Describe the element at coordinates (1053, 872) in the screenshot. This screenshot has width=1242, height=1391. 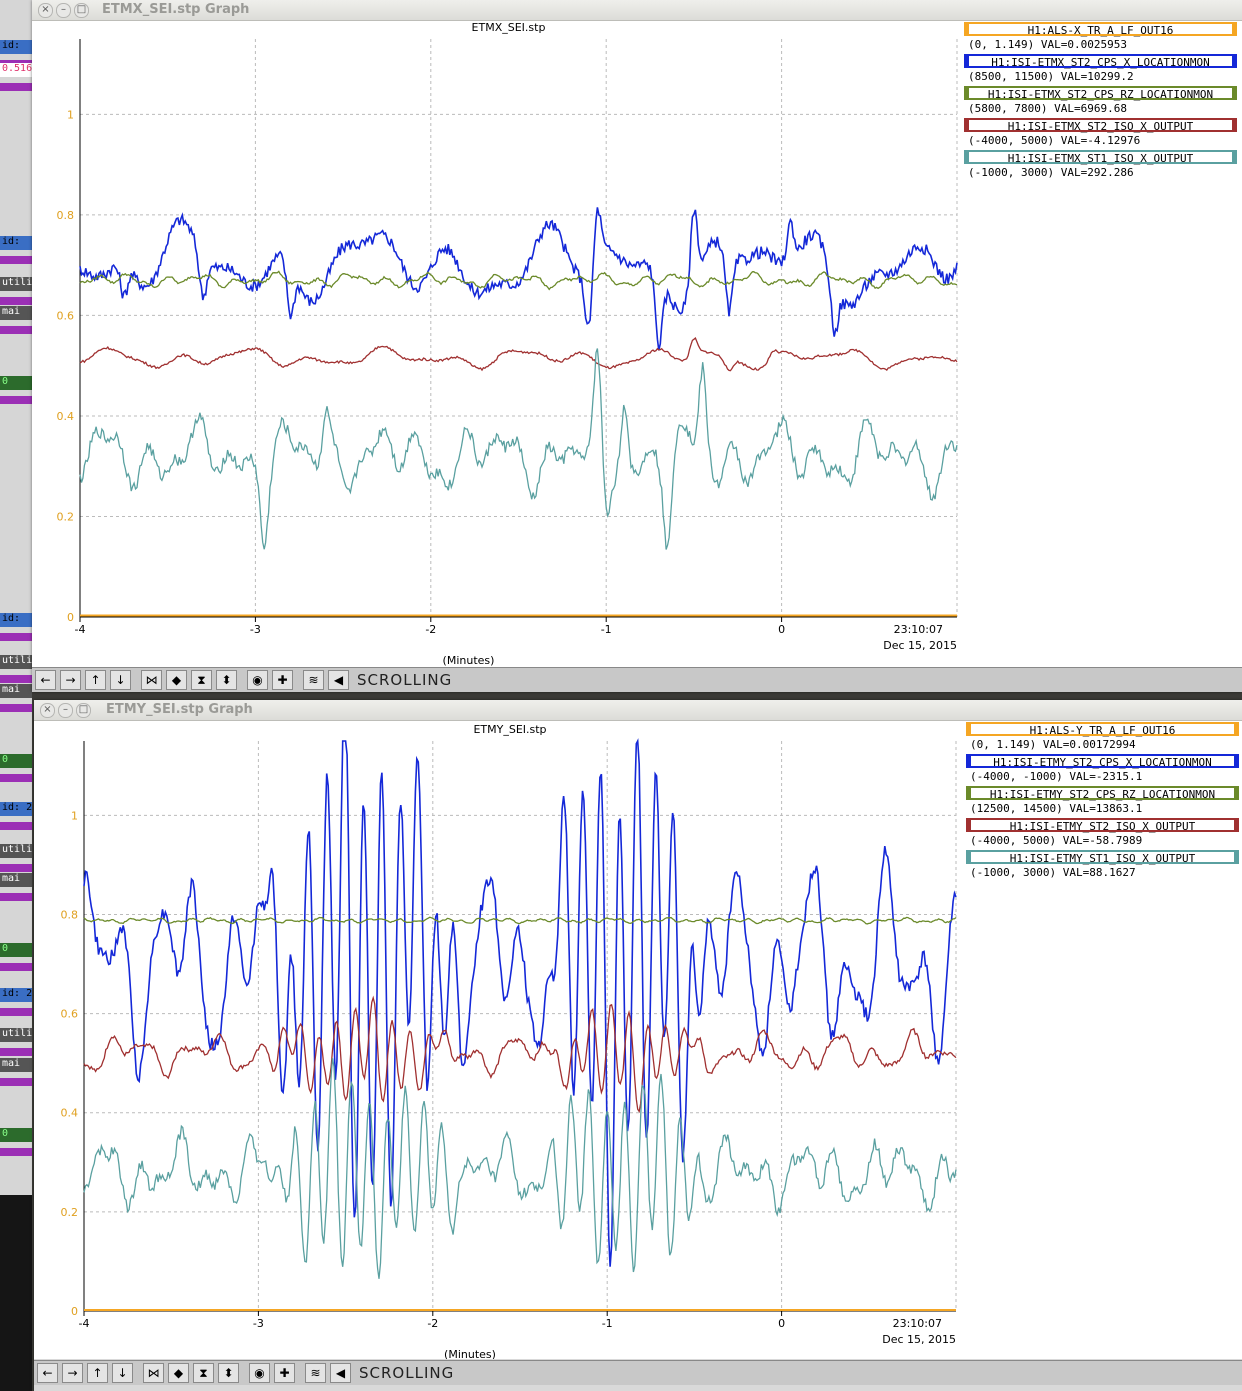
I see `legend-entry-range: (-1000, 3000) VAL=88.1627` at that location.